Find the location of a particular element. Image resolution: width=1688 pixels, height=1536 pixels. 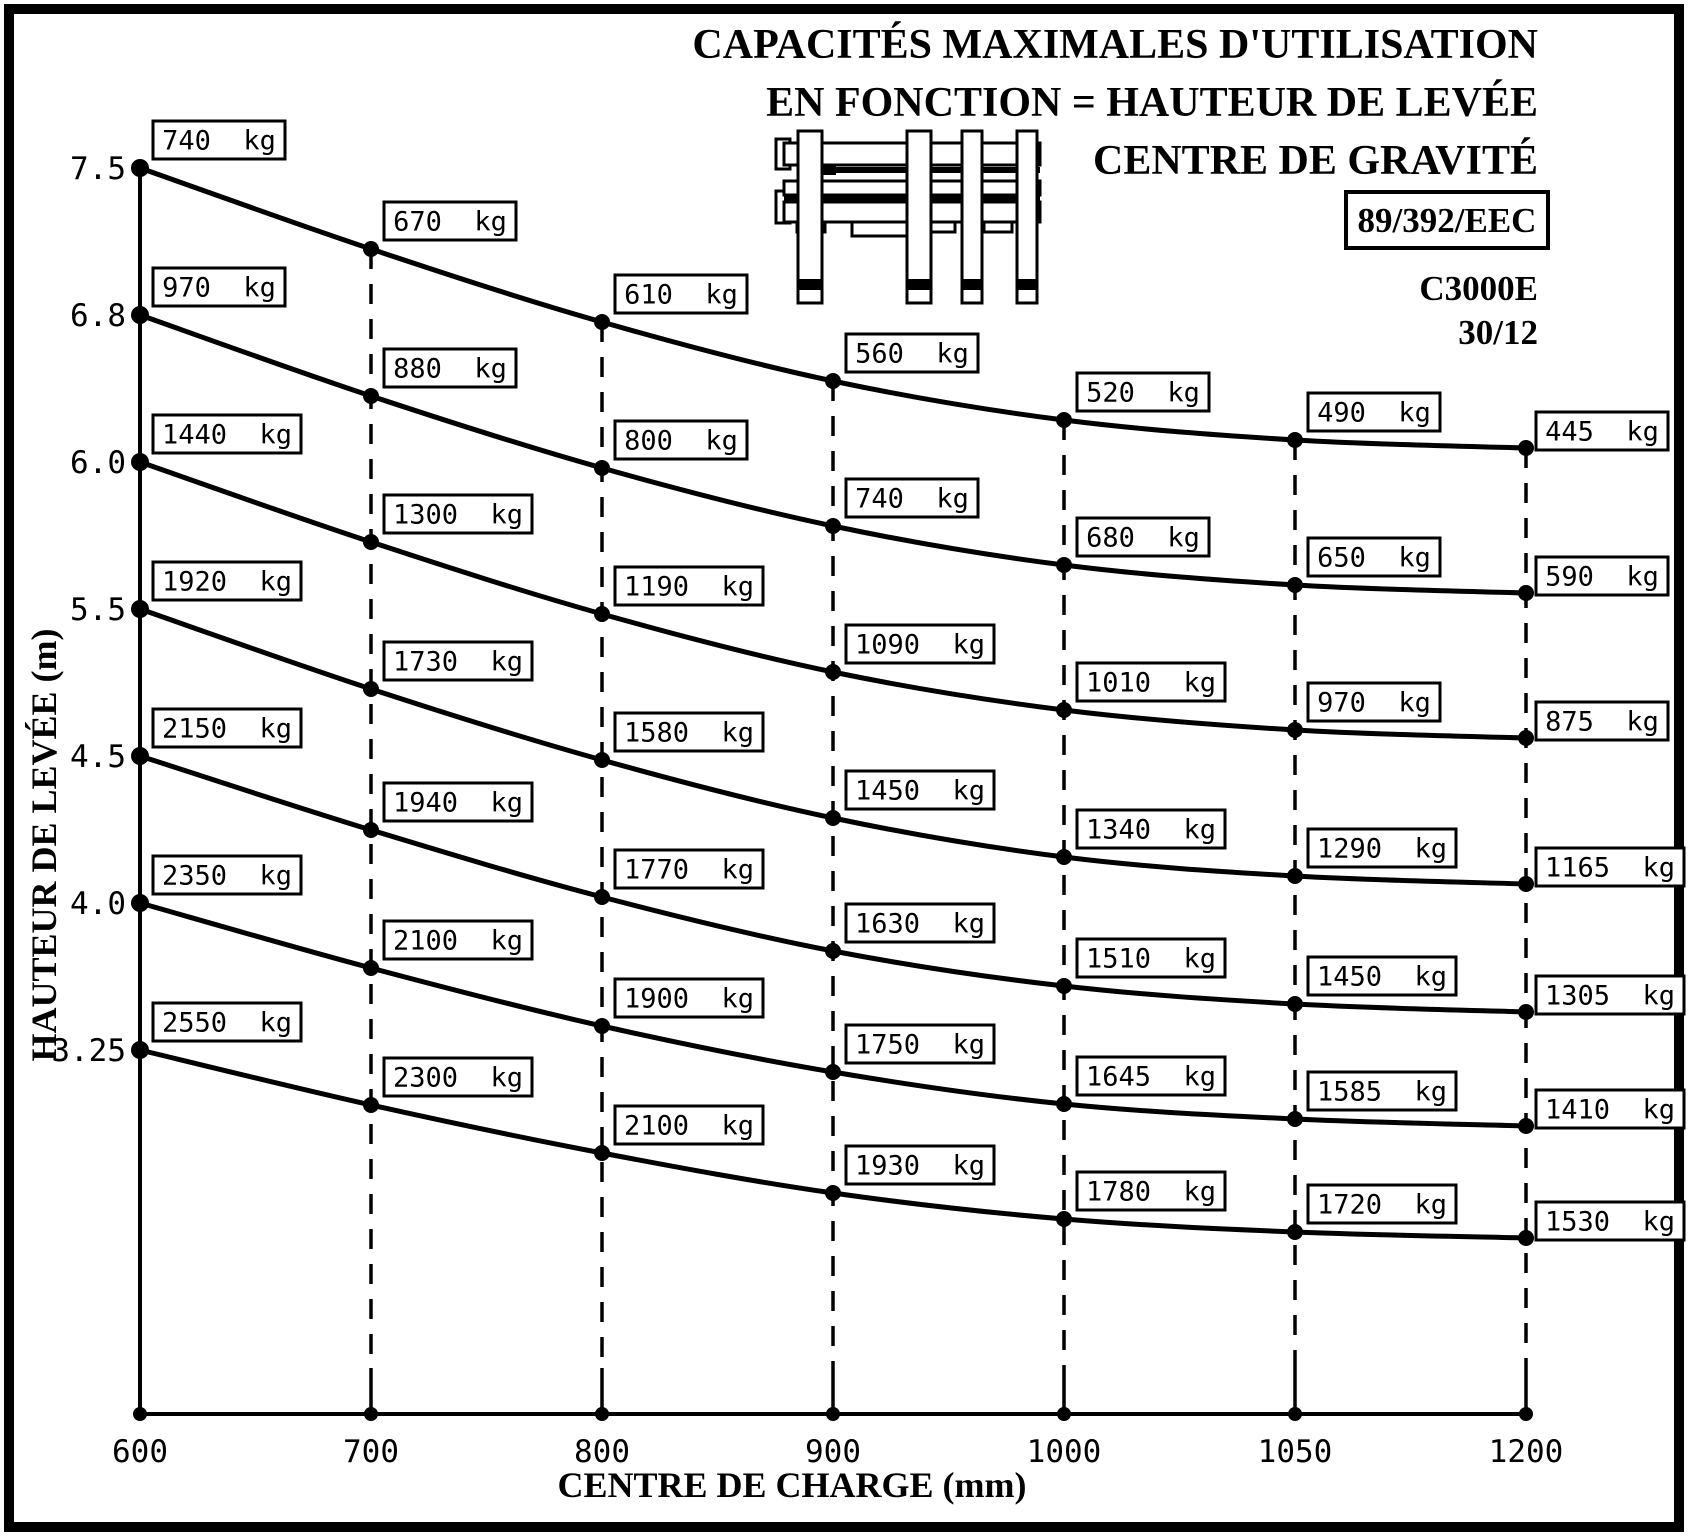

data-label: 2100 kg is located at coordinates (458, 941).